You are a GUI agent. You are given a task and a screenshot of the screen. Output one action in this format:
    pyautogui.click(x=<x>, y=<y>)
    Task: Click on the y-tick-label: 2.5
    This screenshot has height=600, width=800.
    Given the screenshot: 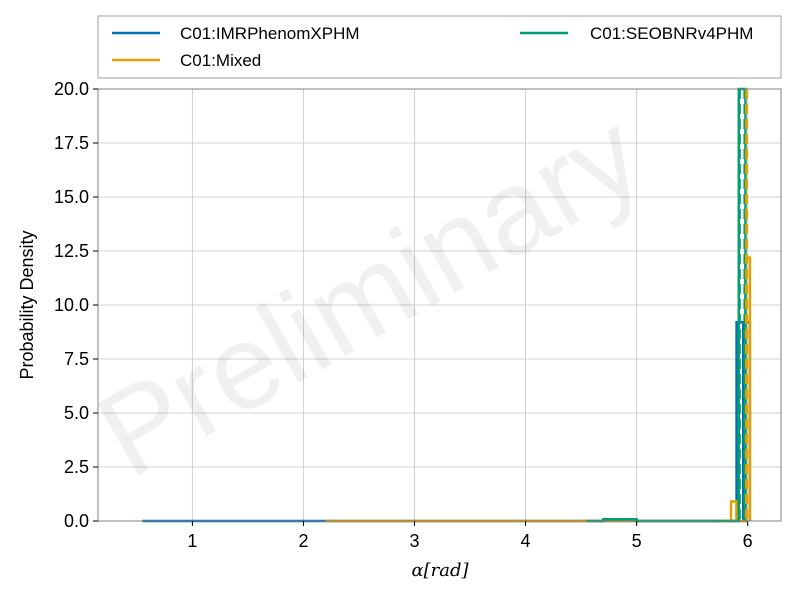 What is the action you would take?
    pyautogui.click(x=76, y=467)
    